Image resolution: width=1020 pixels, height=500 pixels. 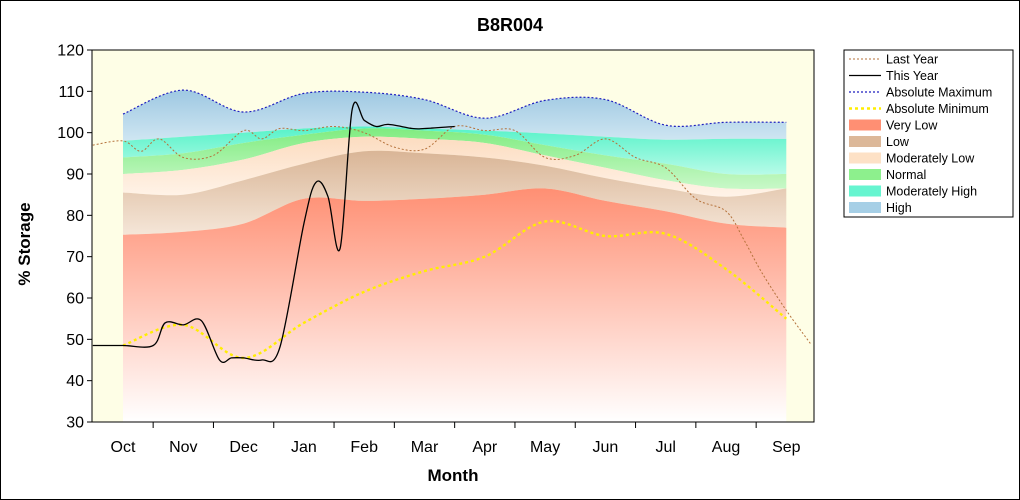 What do you see at coordinates (485, 447) in the screenshot?
I see `x-tick-label: Apr` at bounding box center [485, 447].